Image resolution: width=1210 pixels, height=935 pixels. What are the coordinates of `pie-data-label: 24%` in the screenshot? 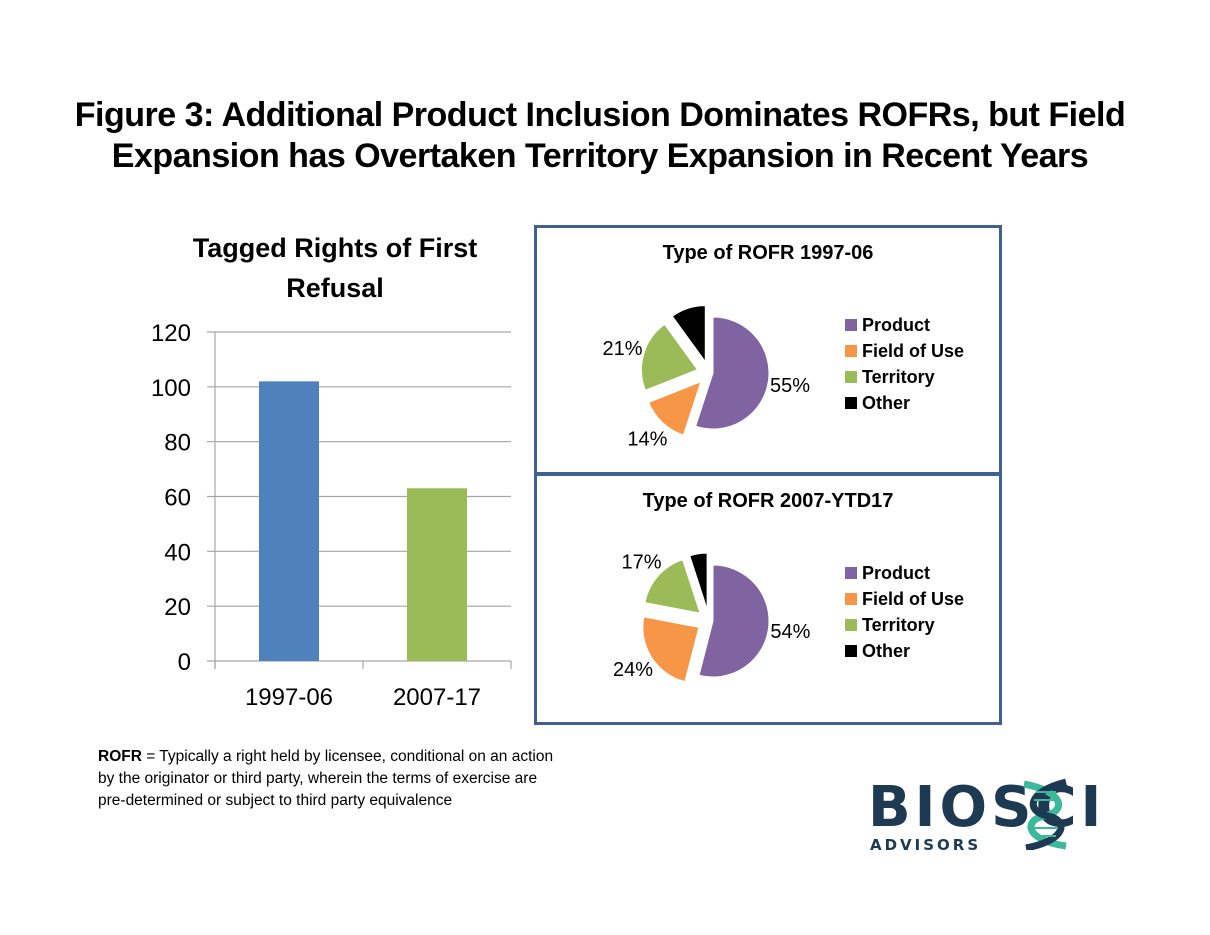 It's located at (633, 670).